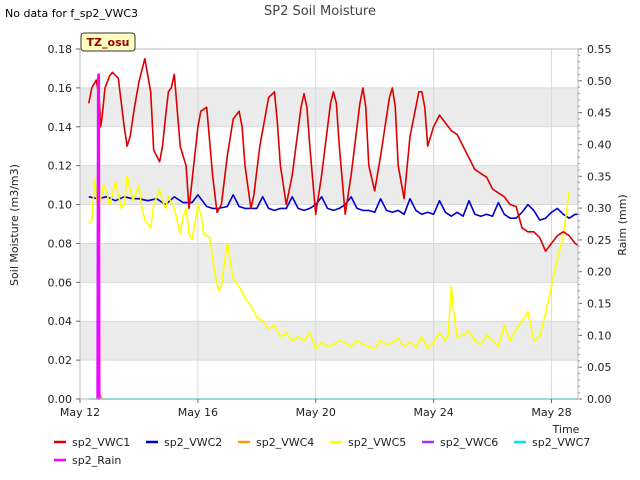 Image resolution: width=640 pixels, height=480 pixels. I want to click on y-tick-label: 0.14, so click(60, 127).